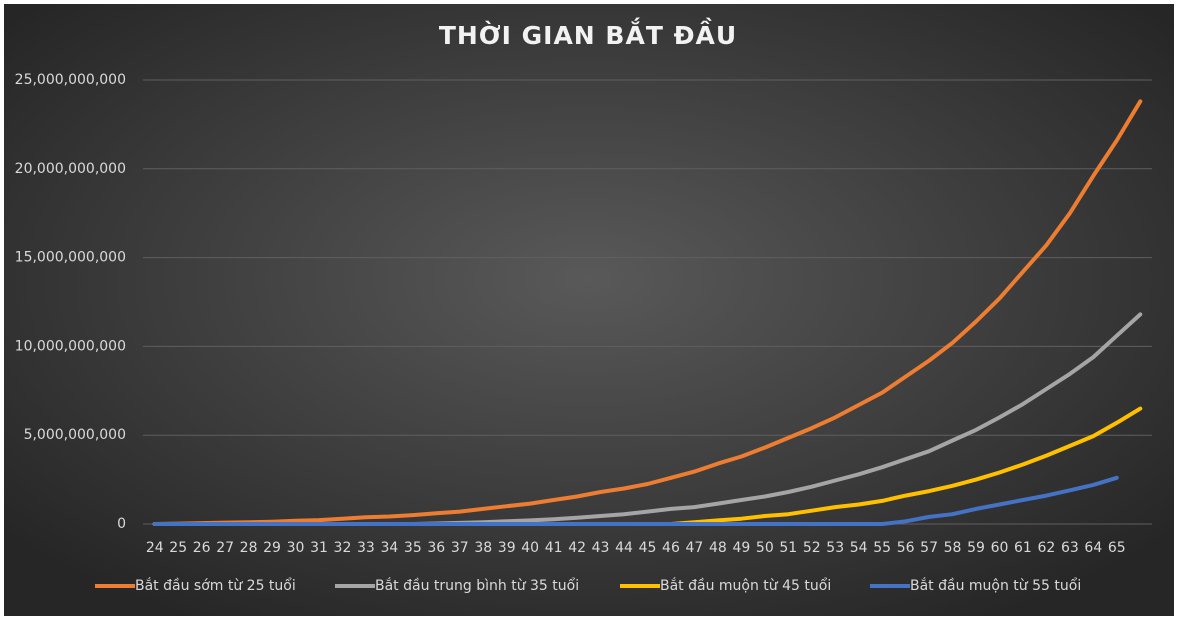 The width and height of the screenshot is (1178, 628). Describe the element at coordinates (929, 548) in the screenshot. I see `x-tick-label: 57` at that location.